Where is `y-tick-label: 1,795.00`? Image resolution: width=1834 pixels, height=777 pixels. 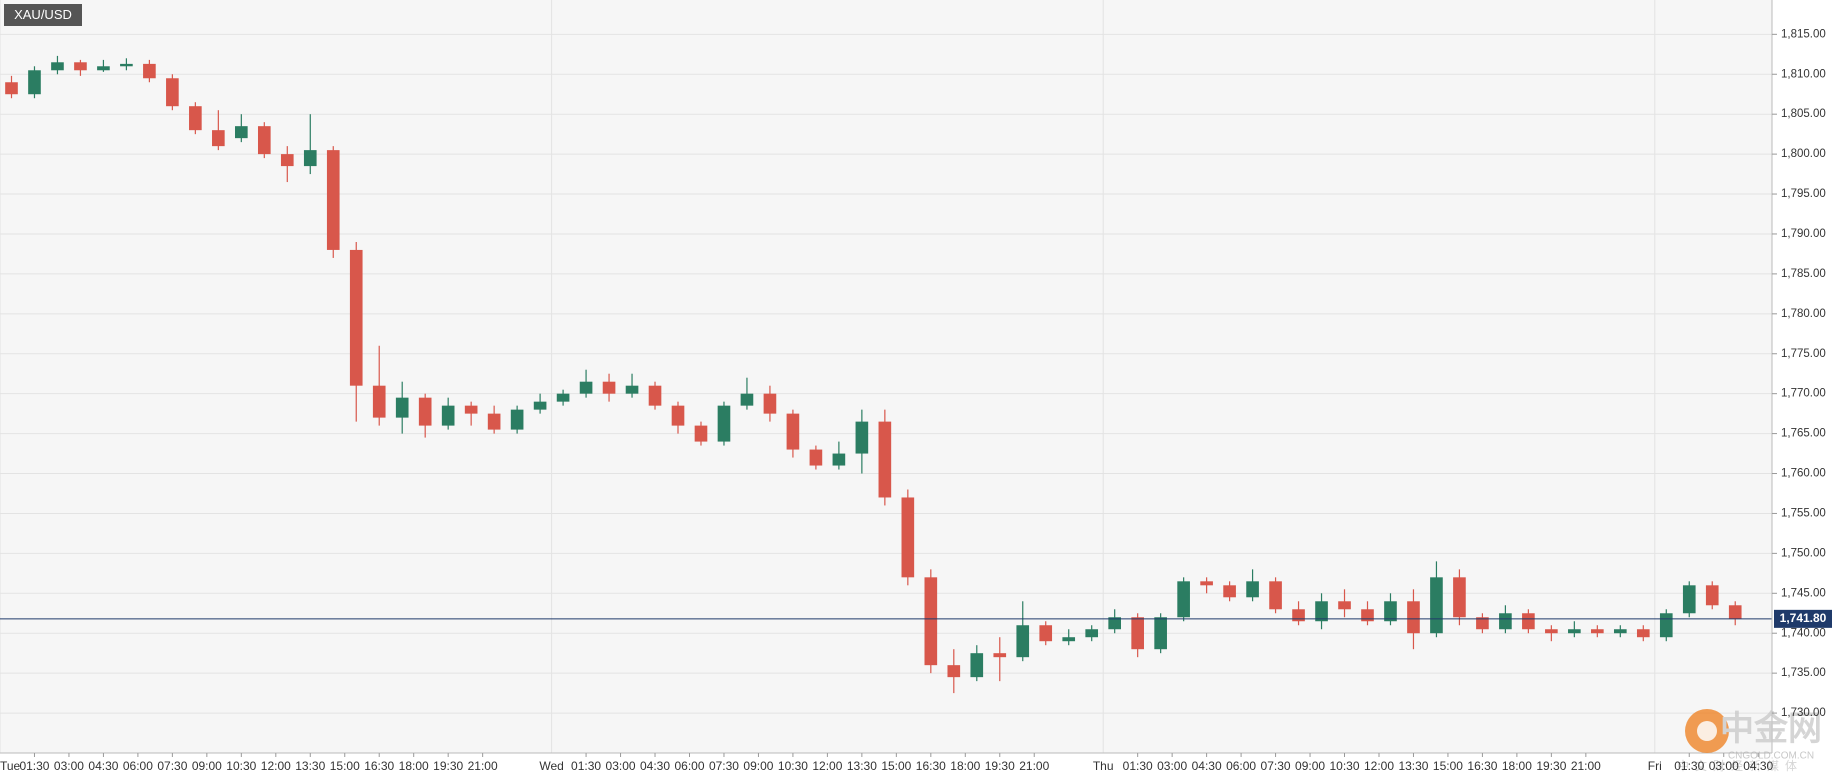
y-tick-label: 1,795.00 is located at coordinates (1803, 194).